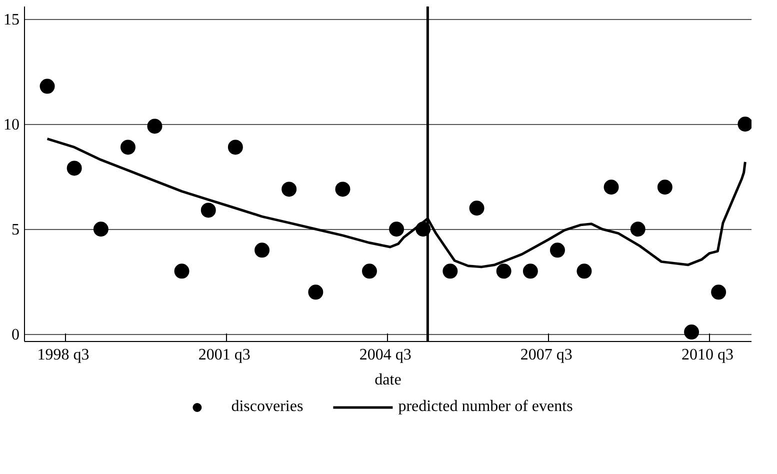 This screenshot has width=777, height=474. Describe the element at coordinates (16, 335) in the screenshot. I see `y-tick-label: 0` at that location.